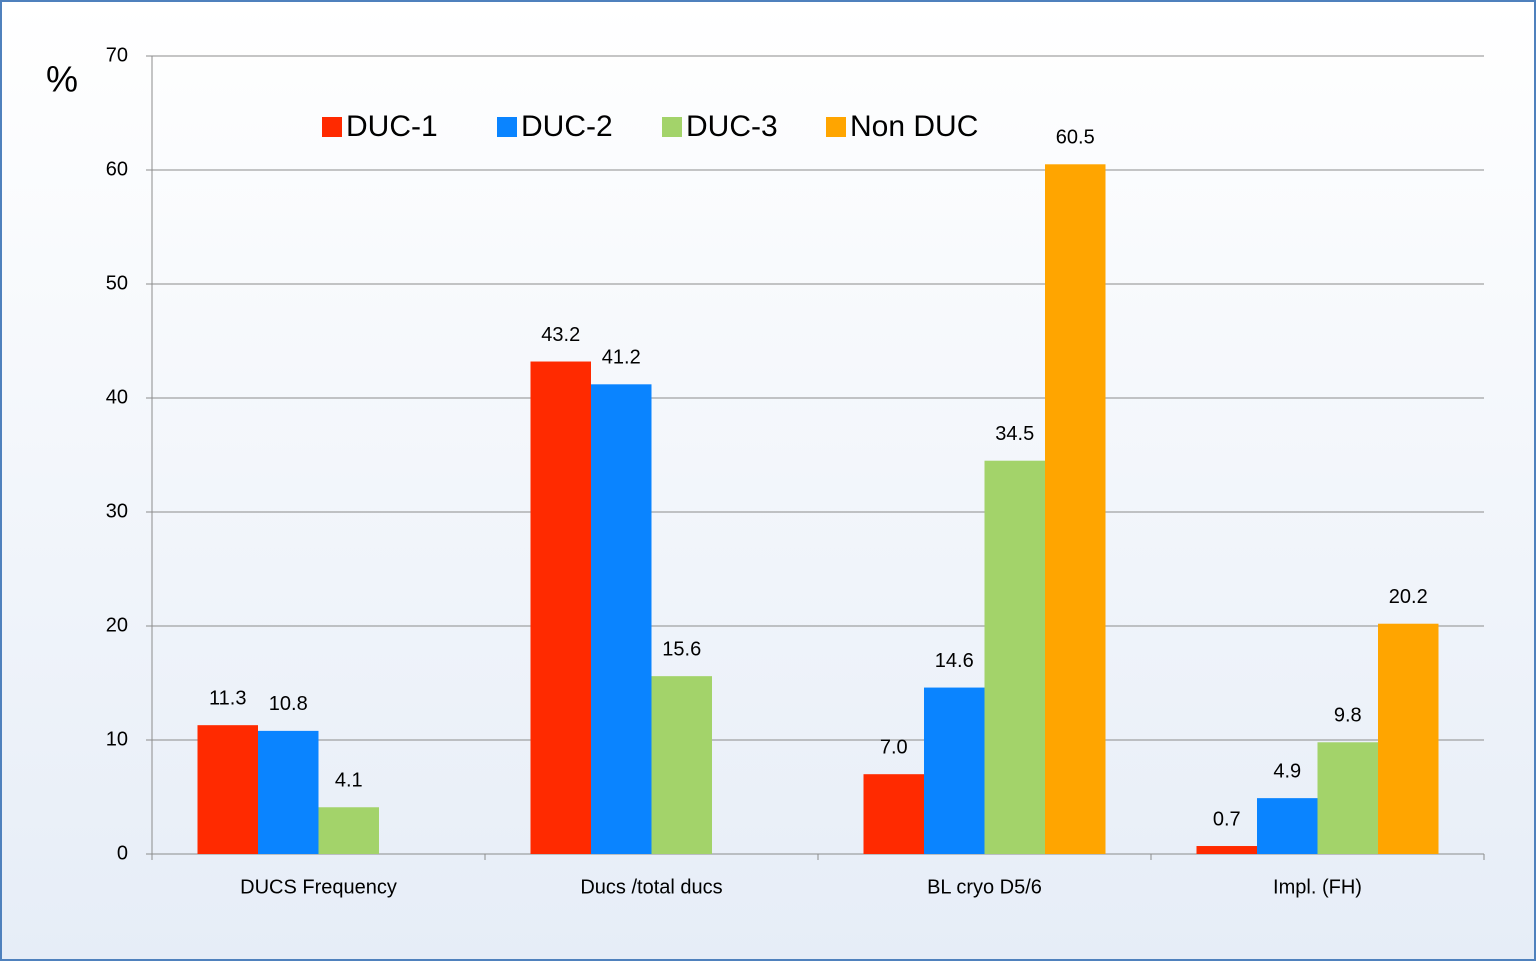  Describe the element at coordinates (318, 887) in the screenshot. I see `x-tick-label: DUCS Frequency` at that location.